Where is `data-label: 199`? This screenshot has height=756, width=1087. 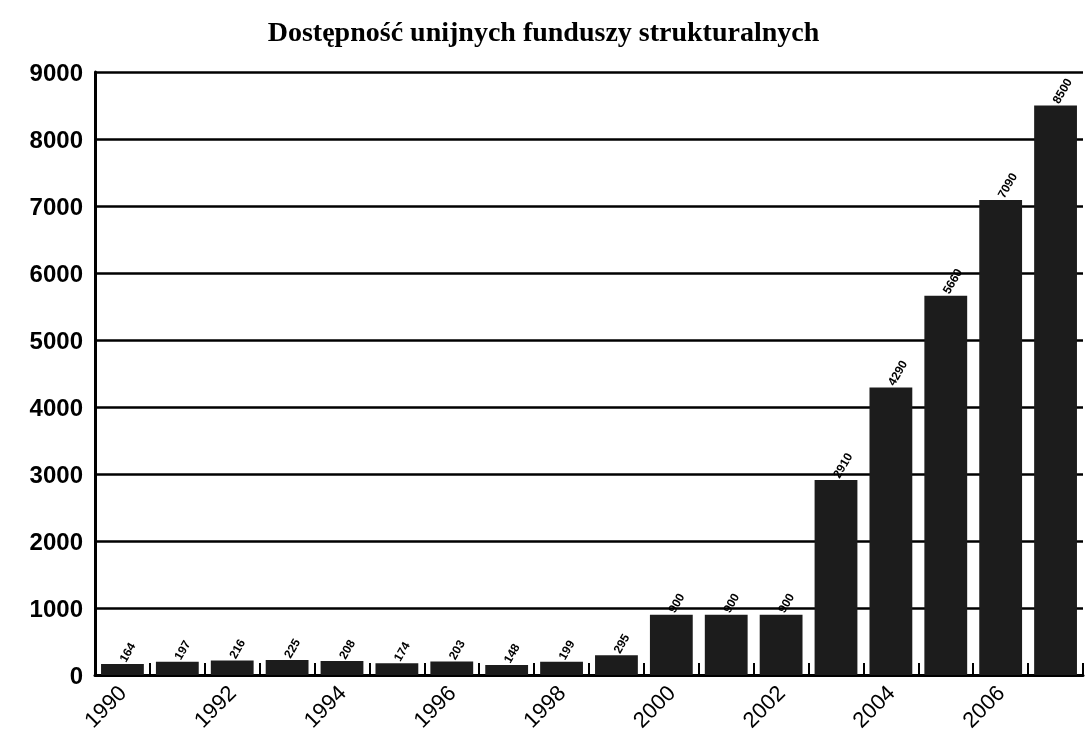
data-label: 199 is located at coordinates (566, 650).